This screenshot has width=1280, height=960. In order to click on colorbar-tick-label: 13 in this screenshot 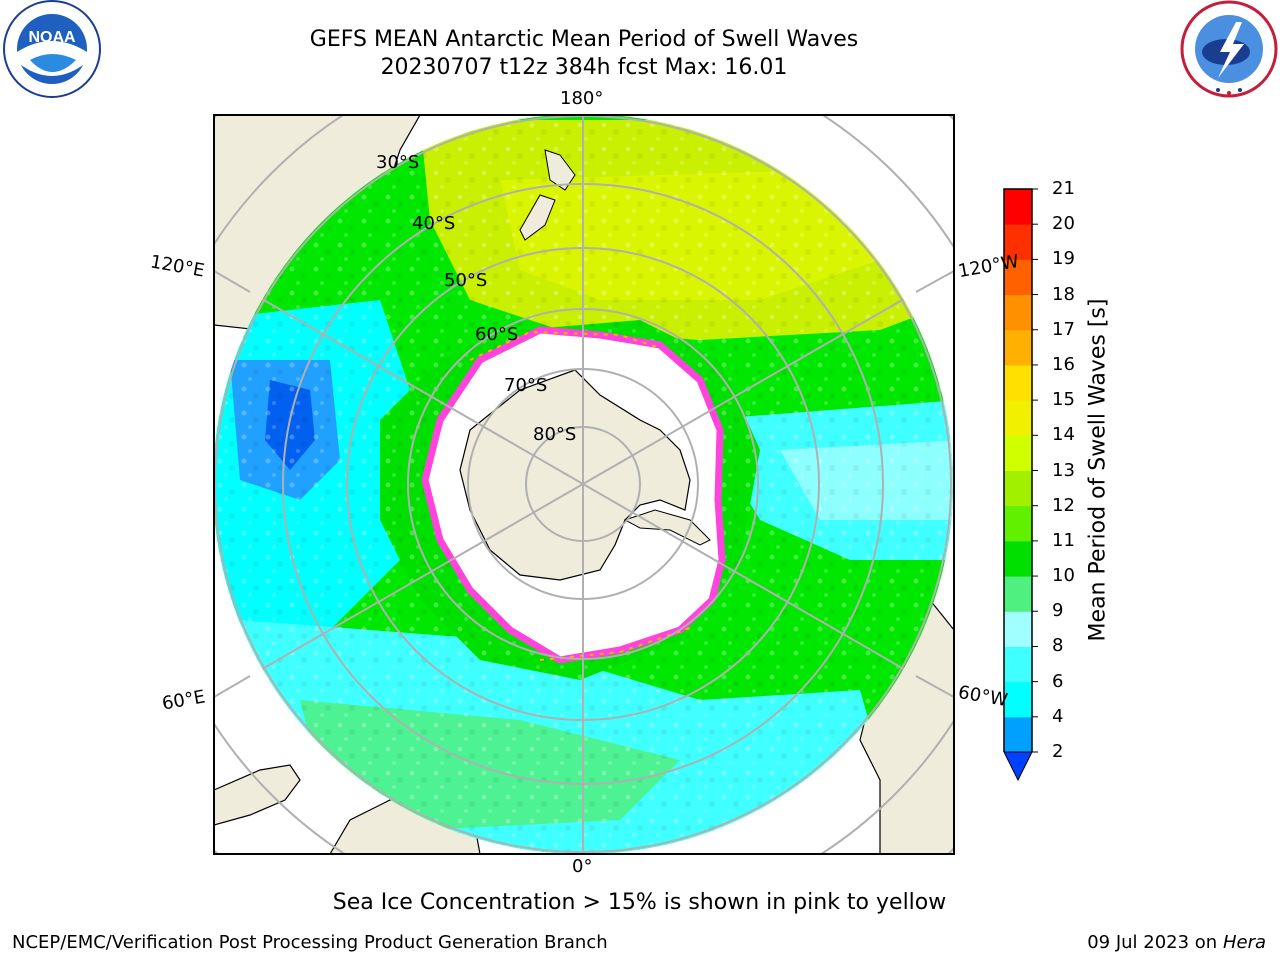, I will do `click(1063, 470)`.